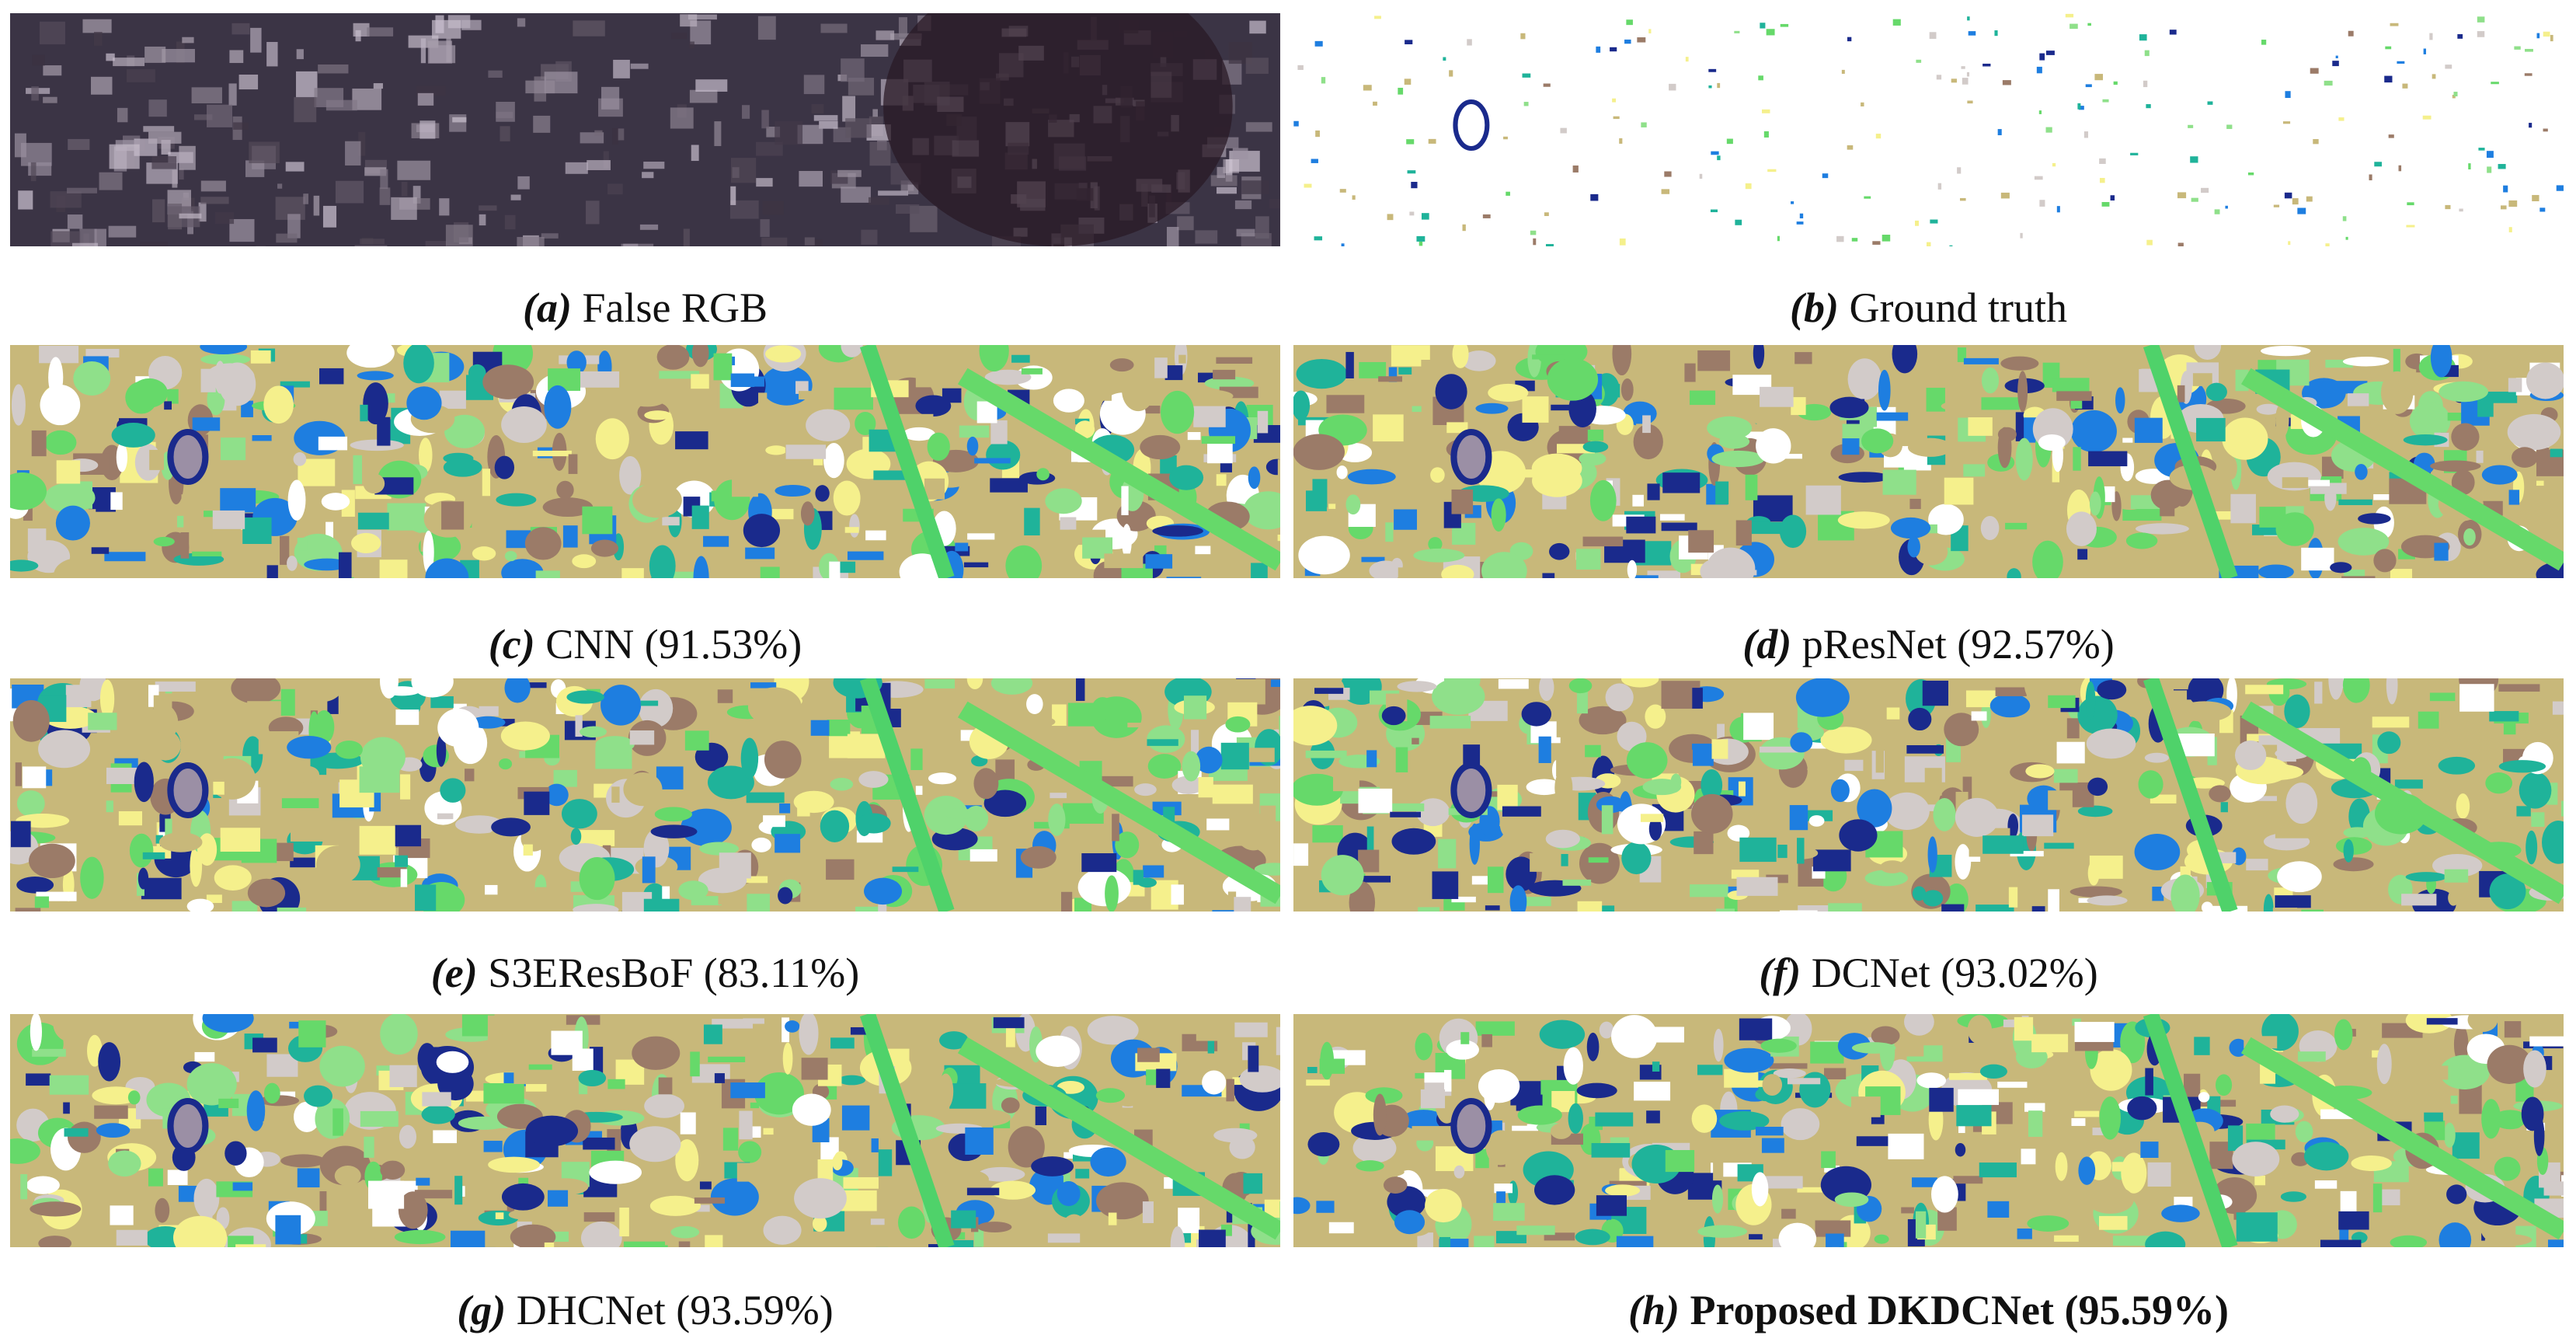 This screenshot has width=2576, height=1342. Describe the element at coordinates (645, 973) in the screenshot. I see `panel-caption: (e) S3EResBoF (83.11%)` at that location.